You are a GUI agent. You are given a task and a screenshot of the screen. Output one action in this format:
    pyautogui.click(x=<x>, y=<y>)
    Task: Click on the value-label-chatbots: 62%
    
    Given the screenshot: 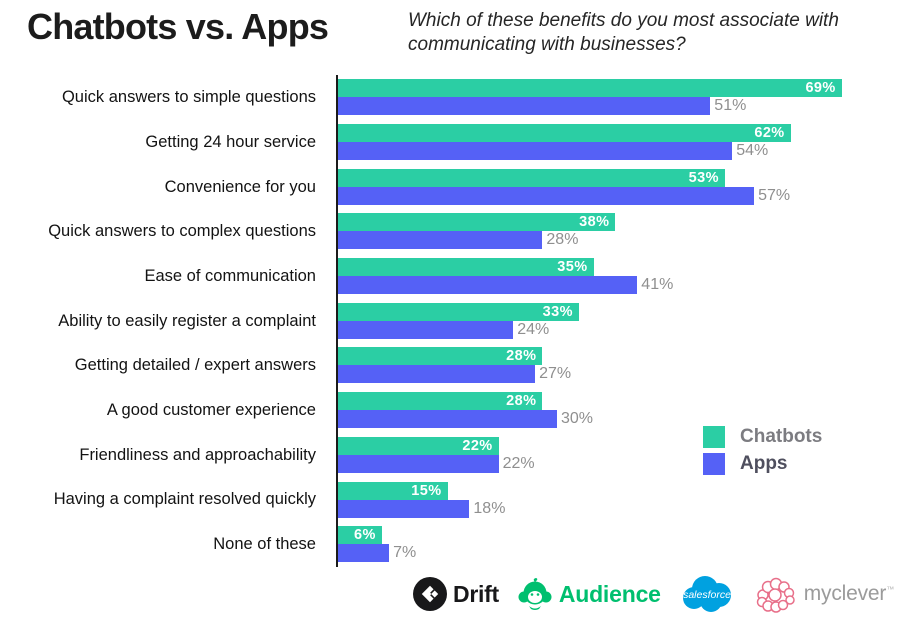 What is the action you would take?
    pyautogui.click(x=769, y=133)
    